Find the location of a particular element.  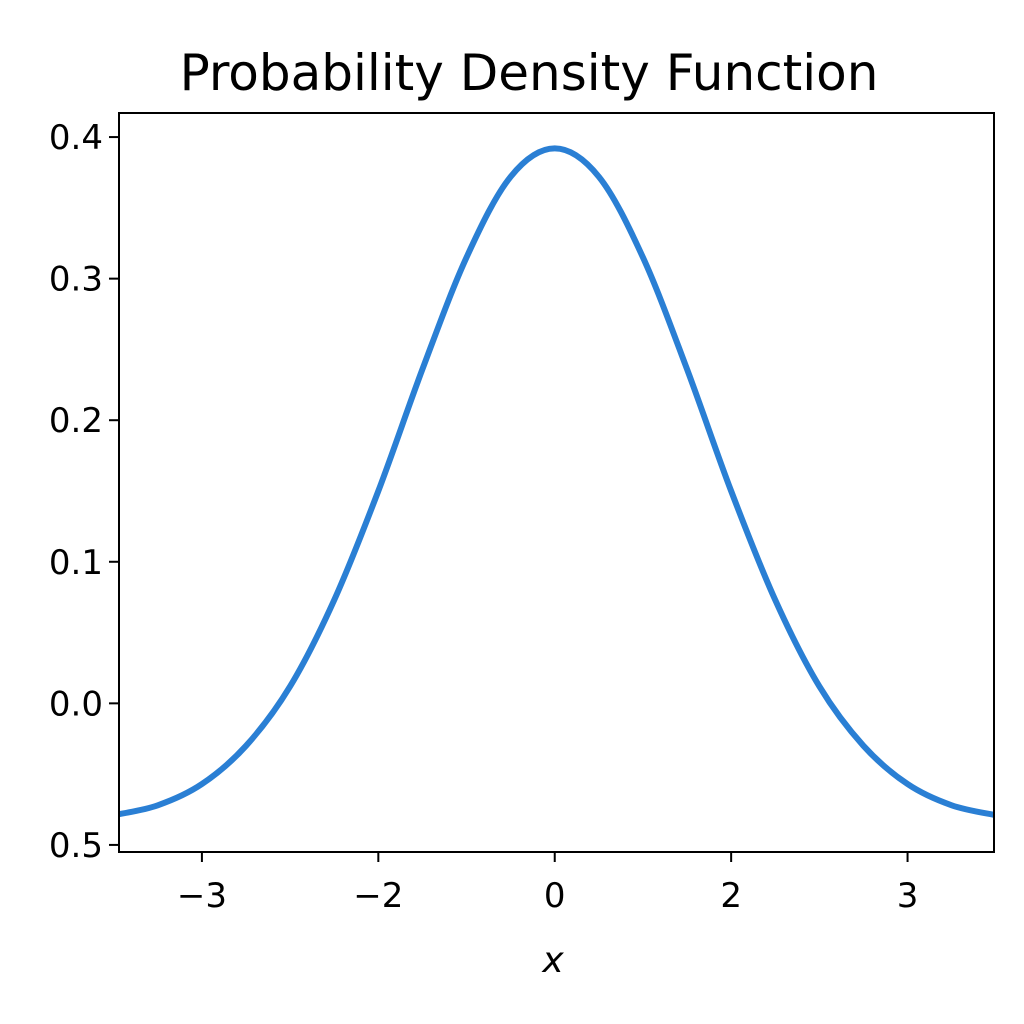

x-tick-label: 2 is located at coordinates (731, 896).